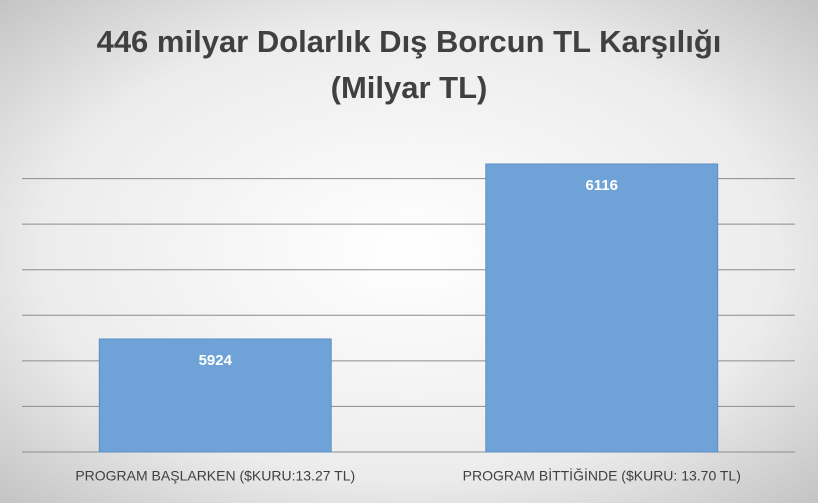 This screenshot has height=503, width=818. I want to click on value-label: 6116, so click(601, 185).